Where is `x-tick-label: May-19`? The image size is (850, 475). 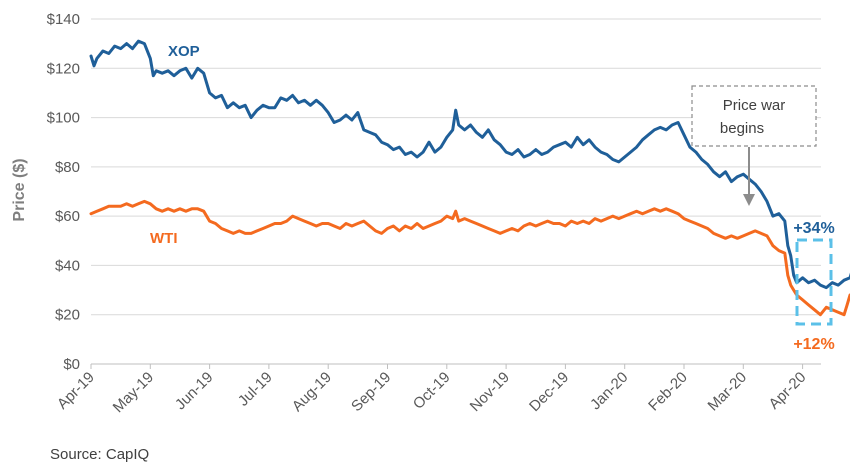 x-tick-label: May-19 is located at coordinates (133, 392).